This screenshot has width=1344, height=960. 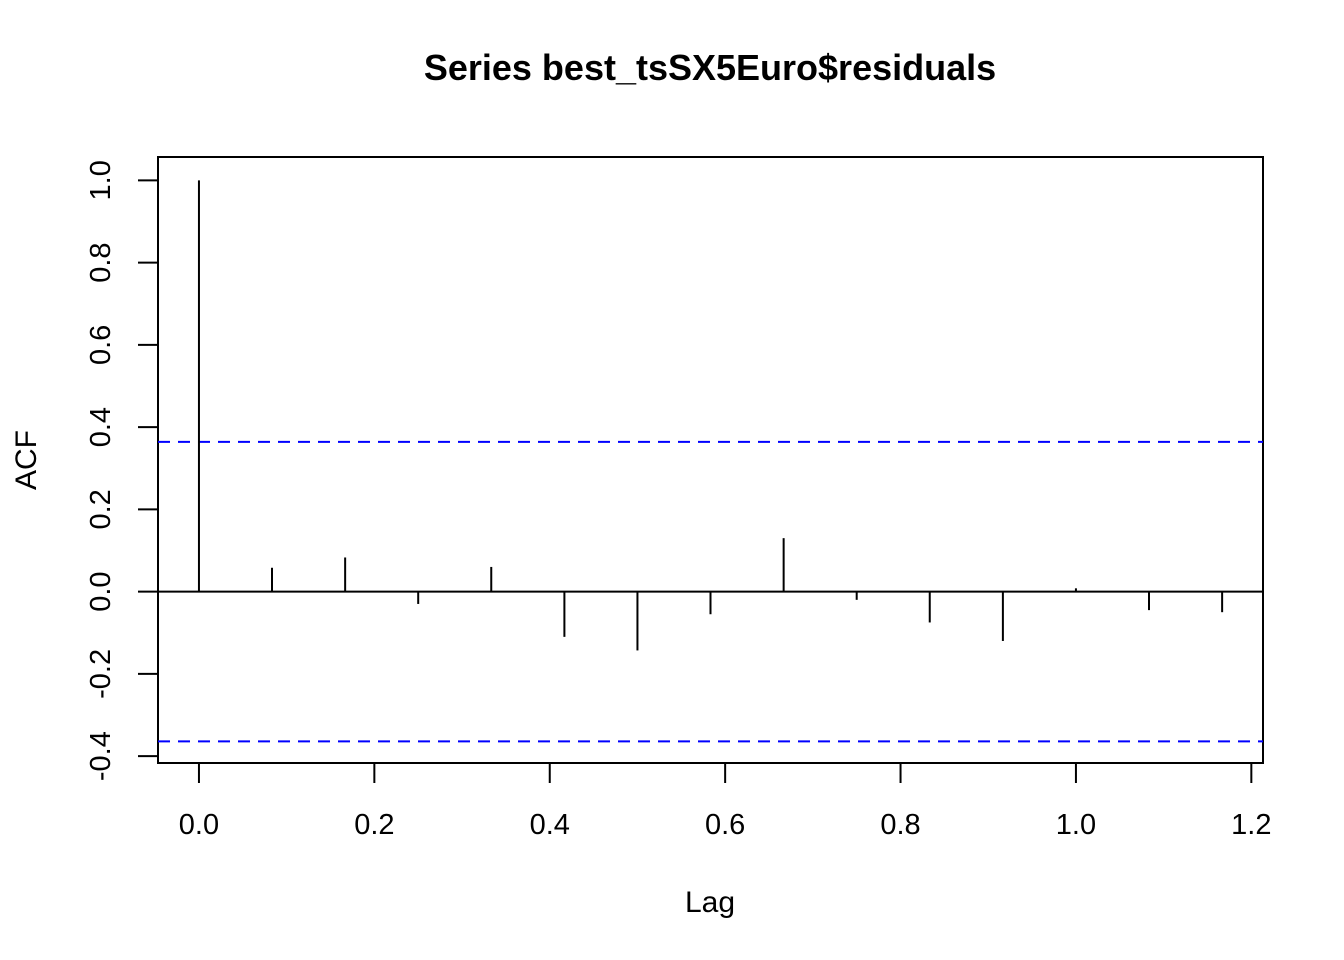 I want to click on y-axis-label: ACF, so click(x=26, y=460).